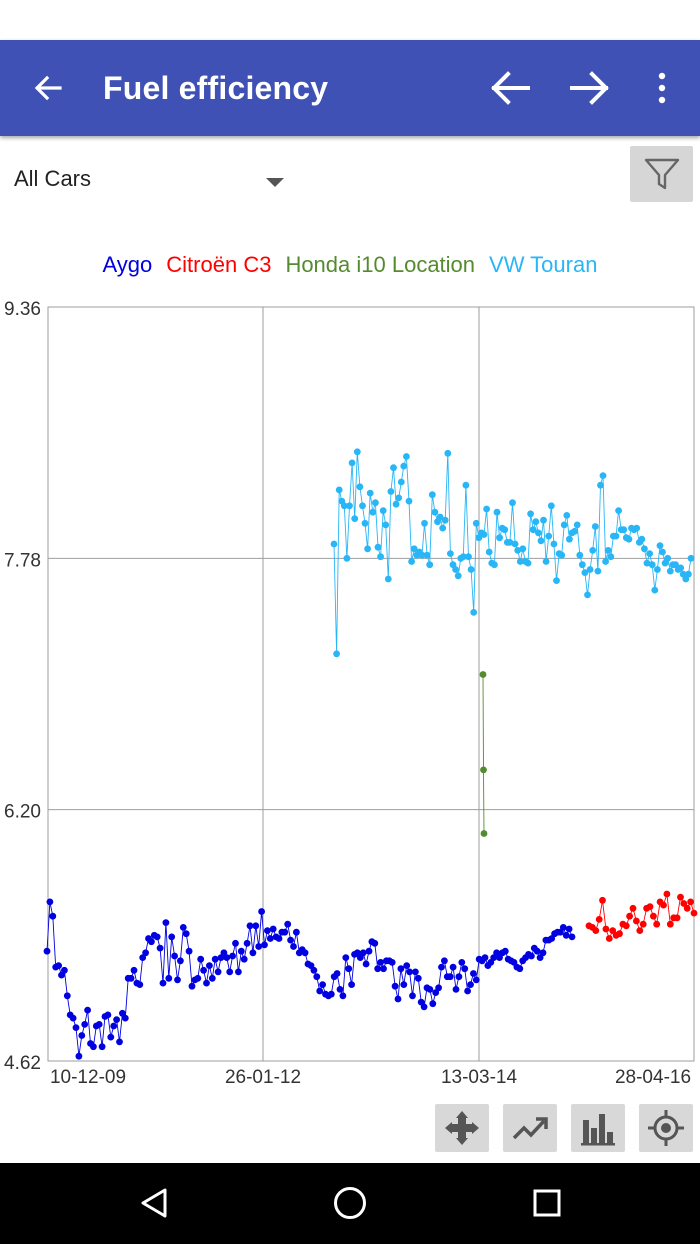 The image size is (700, 1244). I want to click on app-bar: Fuel efficiency, so click(350, 88).